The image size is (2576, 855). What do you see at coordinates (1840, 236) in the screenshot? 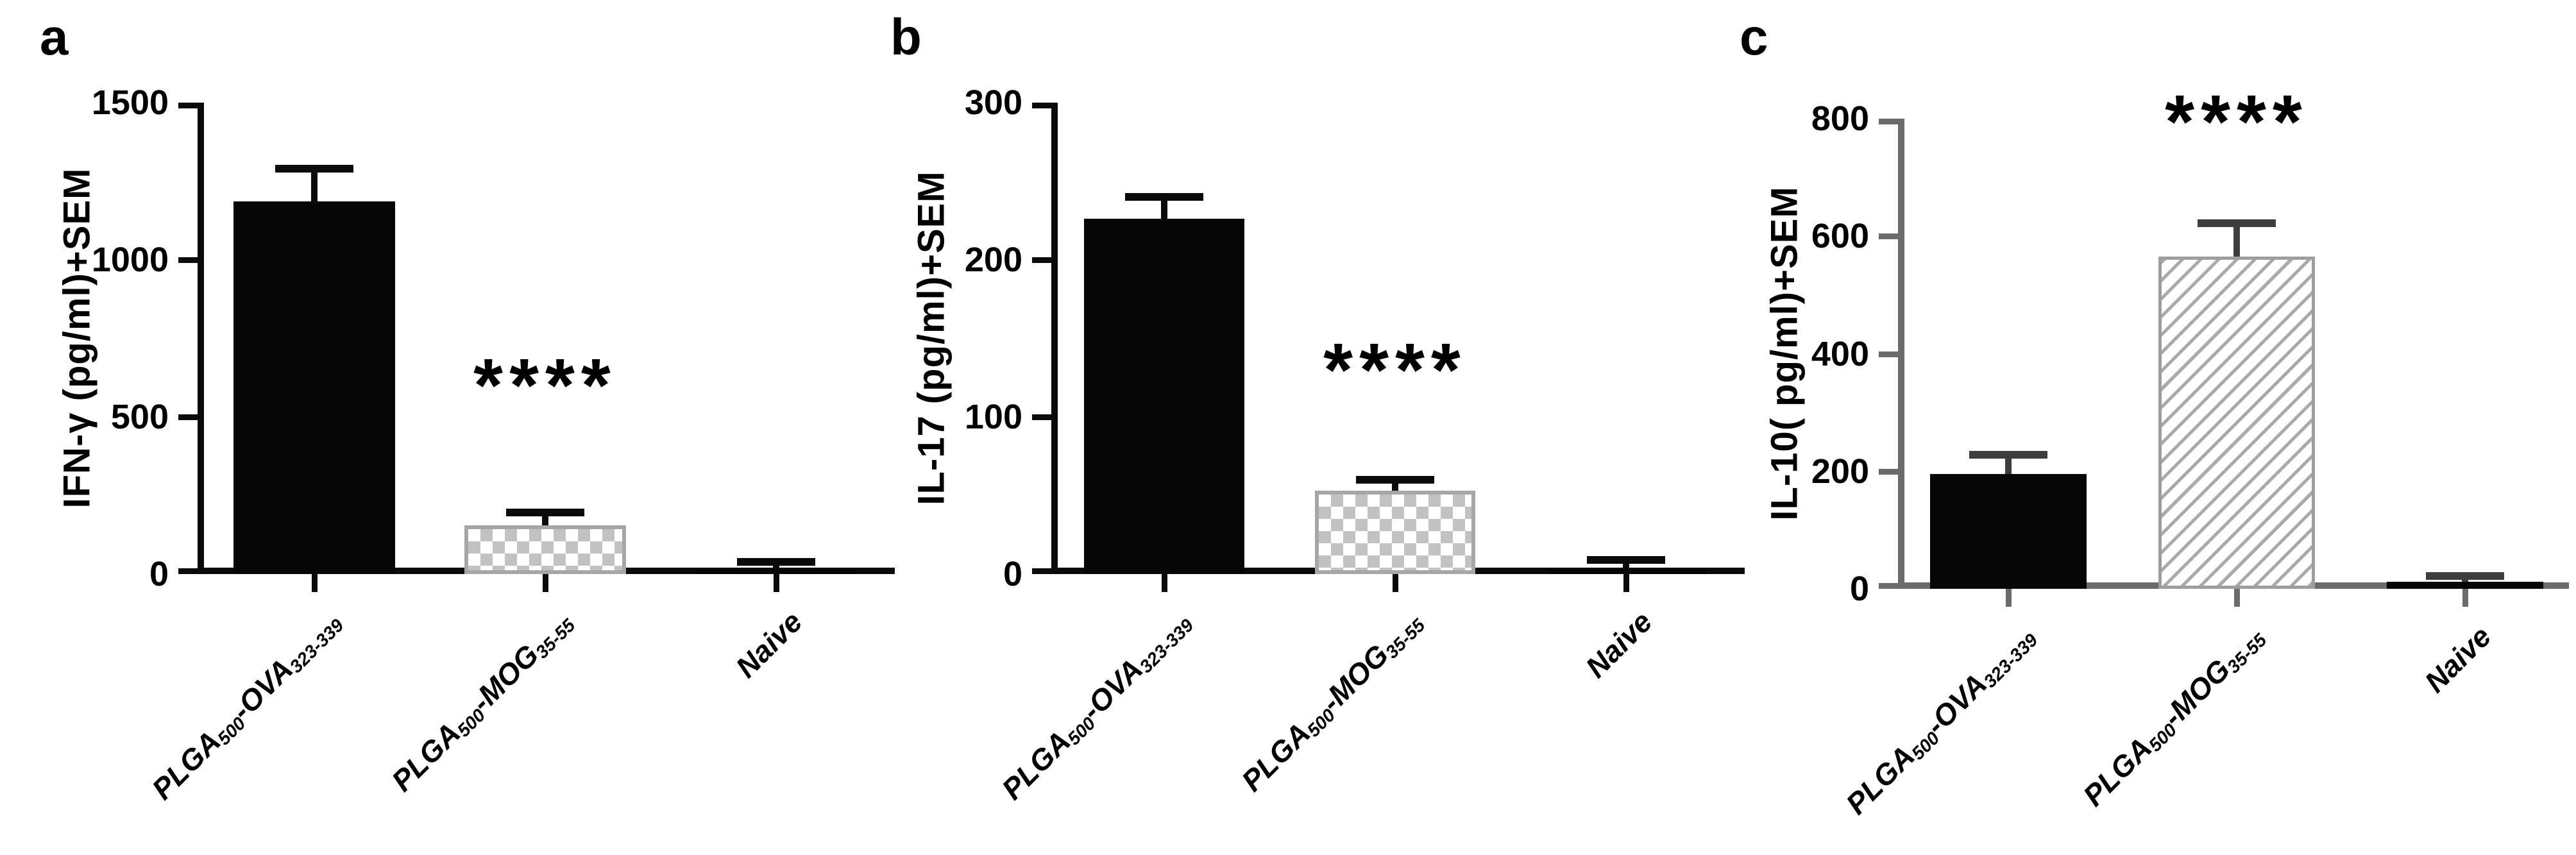
I see `panel-c-y-tick-label-600: 600` at bounding box center [1840, 236].